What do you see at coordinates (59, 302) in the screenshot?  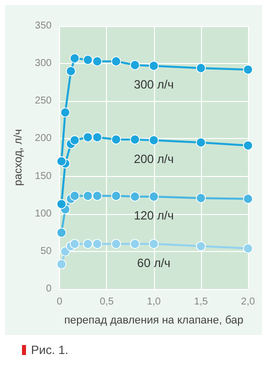 I see `x-tick-label: 0` at bounding box center [59, 302].